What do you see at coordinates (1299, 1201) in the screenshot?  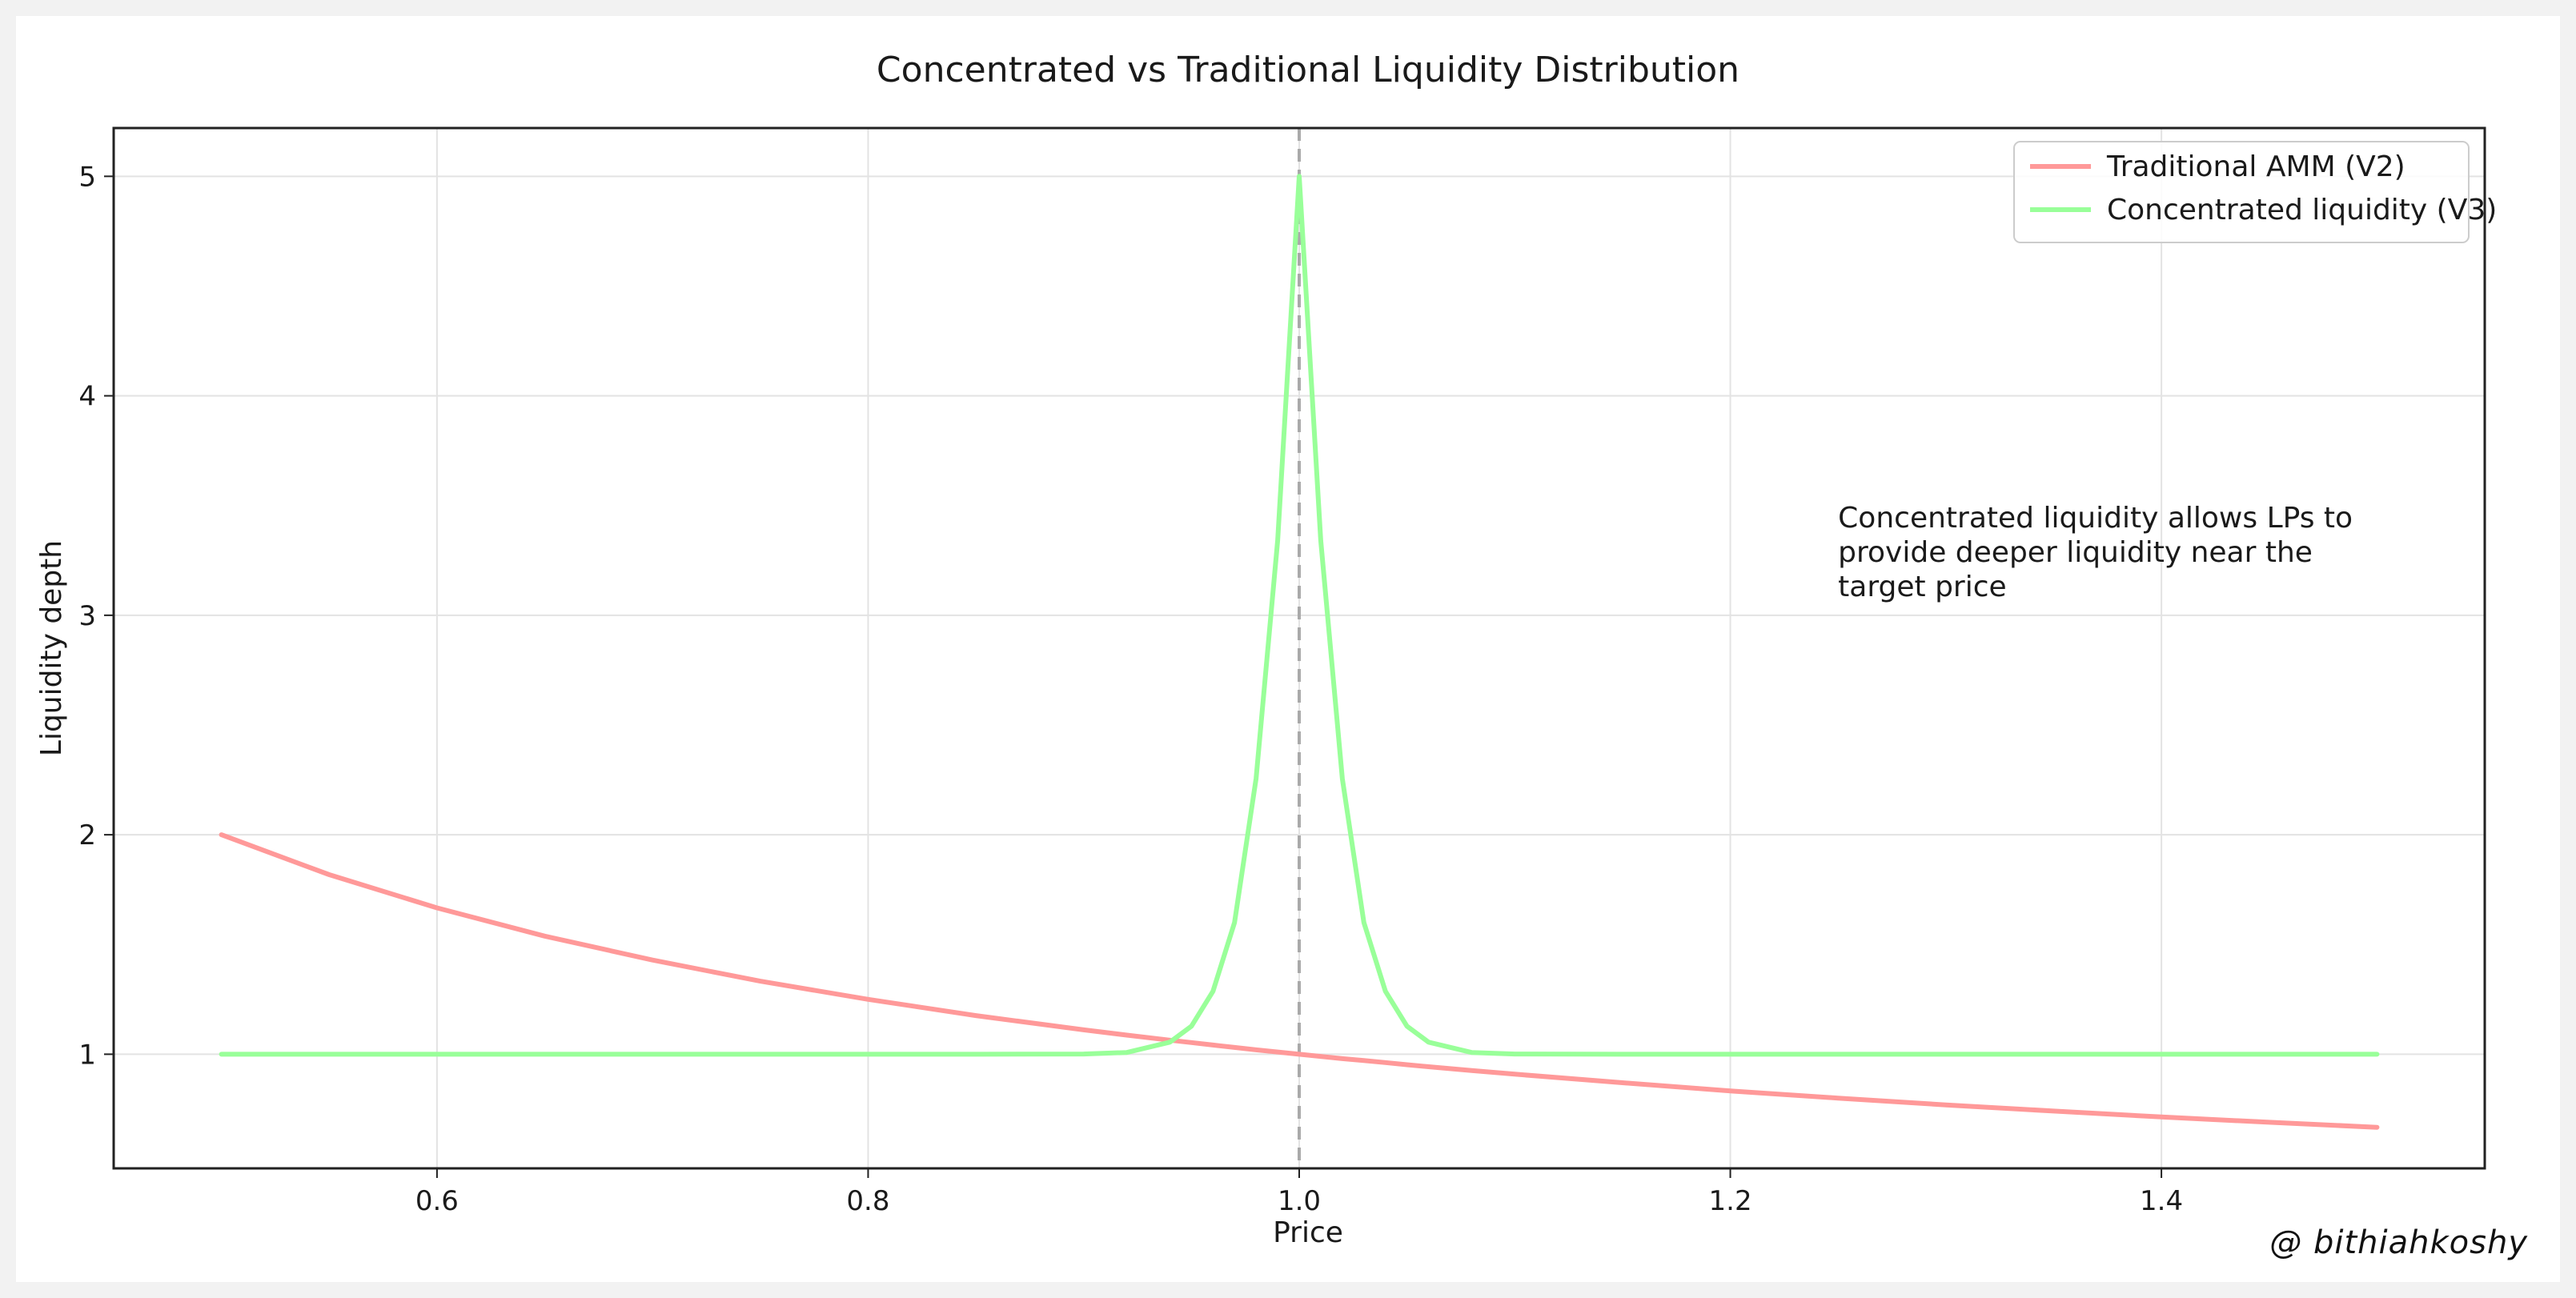 I see `x-tick-label-2: 1.0` at bounding box center [1299, 1201].